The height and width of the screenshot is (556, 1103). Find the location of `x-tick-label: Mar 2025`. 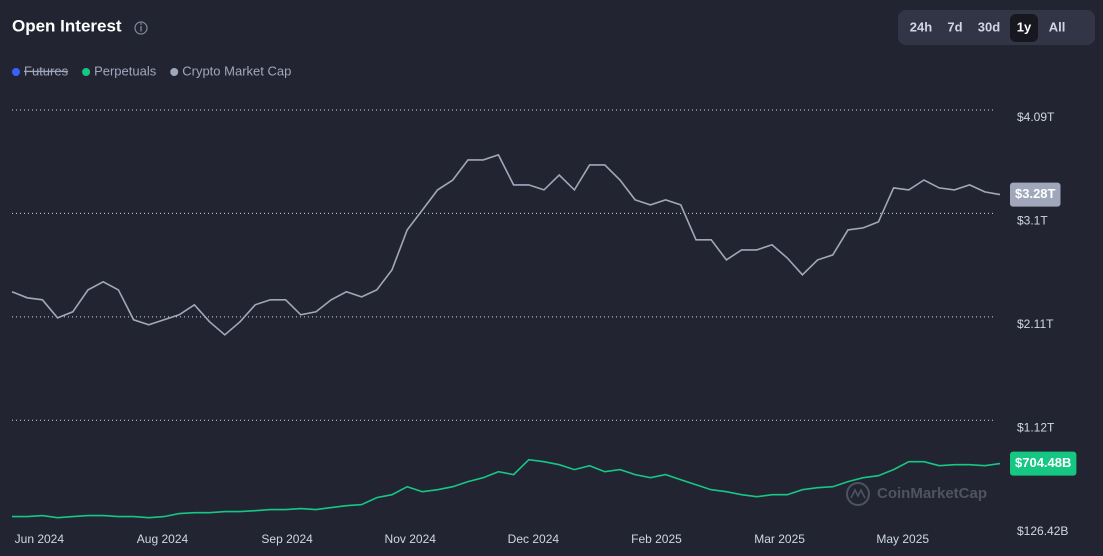

x-tick-label: Mar 2025 is located at coordinates (779, 539).